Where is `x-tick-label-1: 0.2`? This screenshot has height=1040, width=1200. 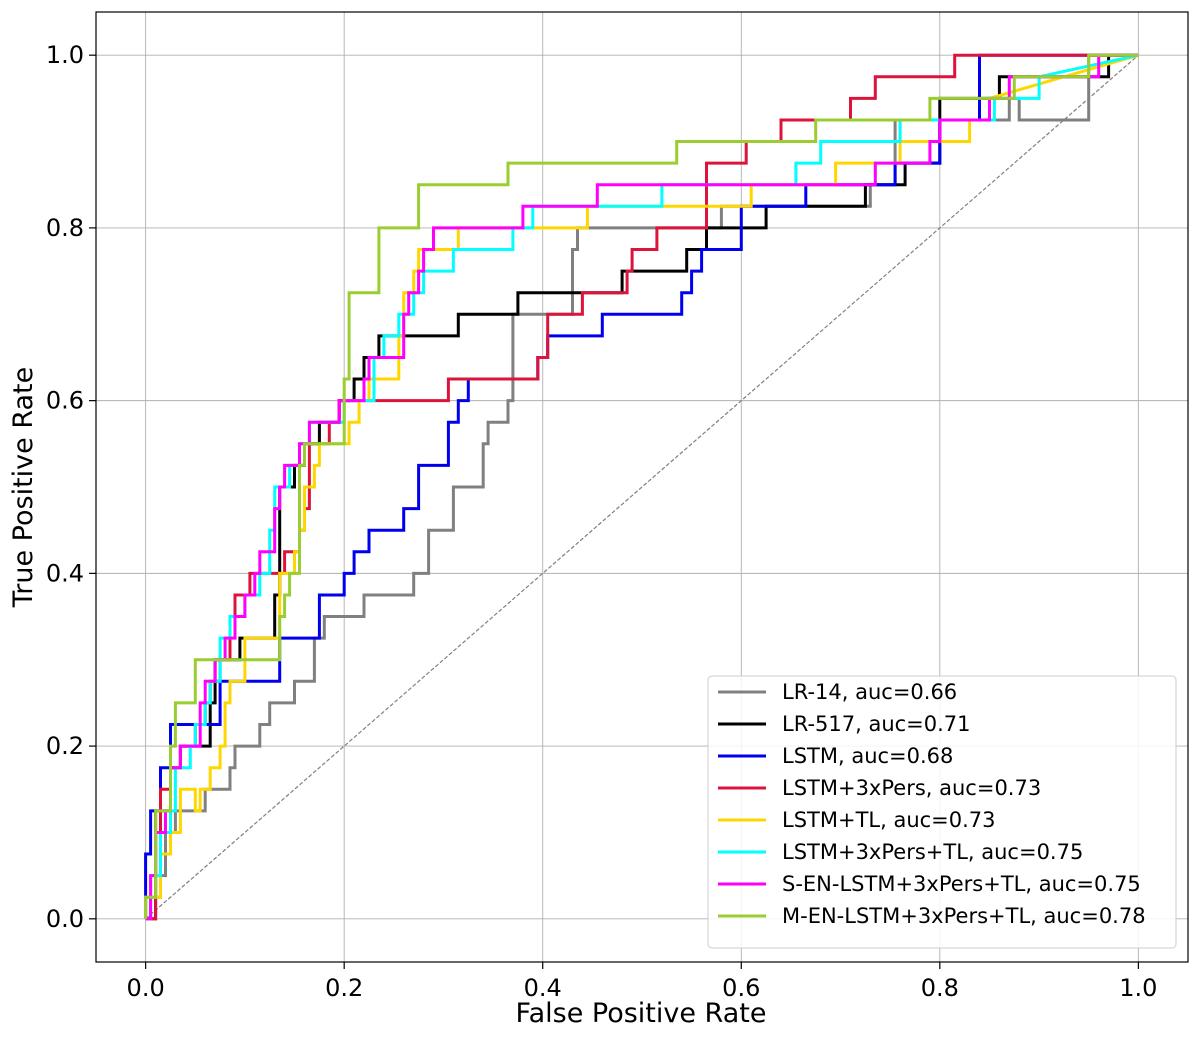 x-tick-label-1: 0.2 is located at coordinates (344, 988).